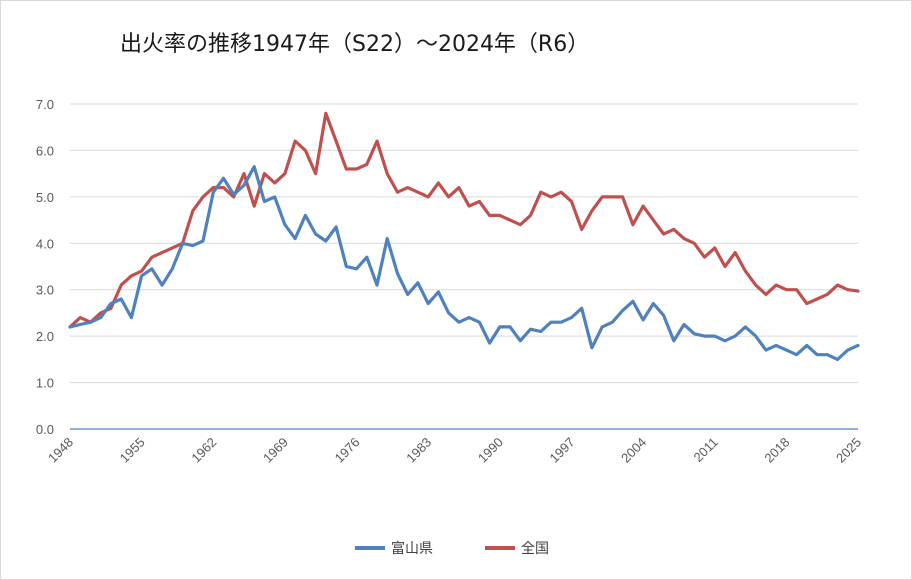 Image resolution: width=912 pixels, height=580 pixels. I want to click on legend-label-toyama: 富山県, so click(412, 548).